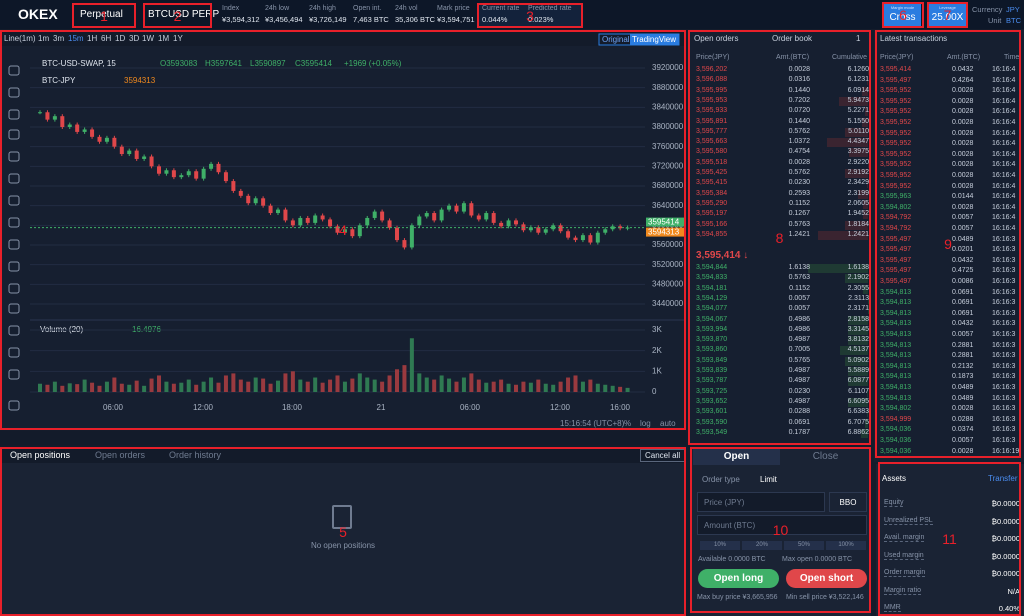 The image size is (1024, 616). Describe the element at coordinates (761, 502) in the screenshot. I see `price-input` at that location.